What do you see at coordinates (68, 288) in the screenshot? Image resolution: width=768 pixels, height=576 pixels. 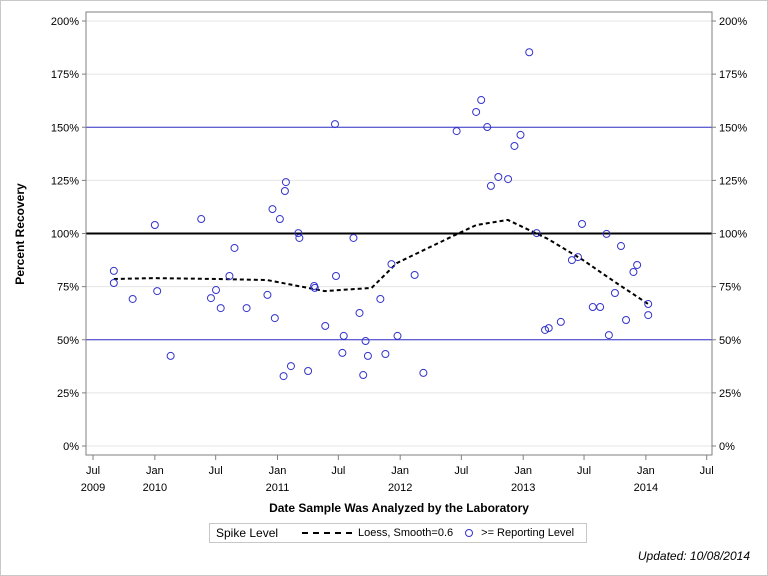 I see `y-tick-label: 75%` at bounding box center [68, 288].